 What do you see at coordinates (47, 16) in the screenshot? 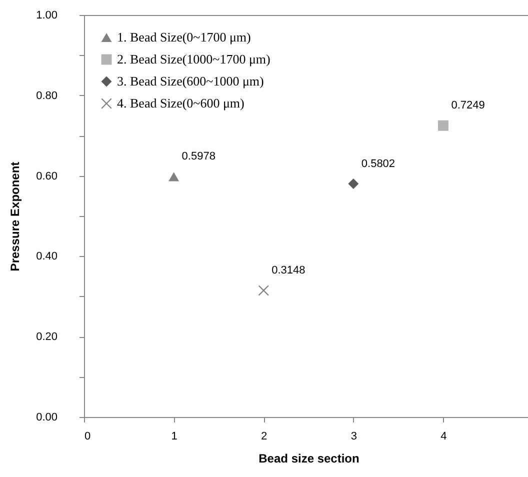
I see `y-tick-label: 1.00` at bounding box center [47, 16].